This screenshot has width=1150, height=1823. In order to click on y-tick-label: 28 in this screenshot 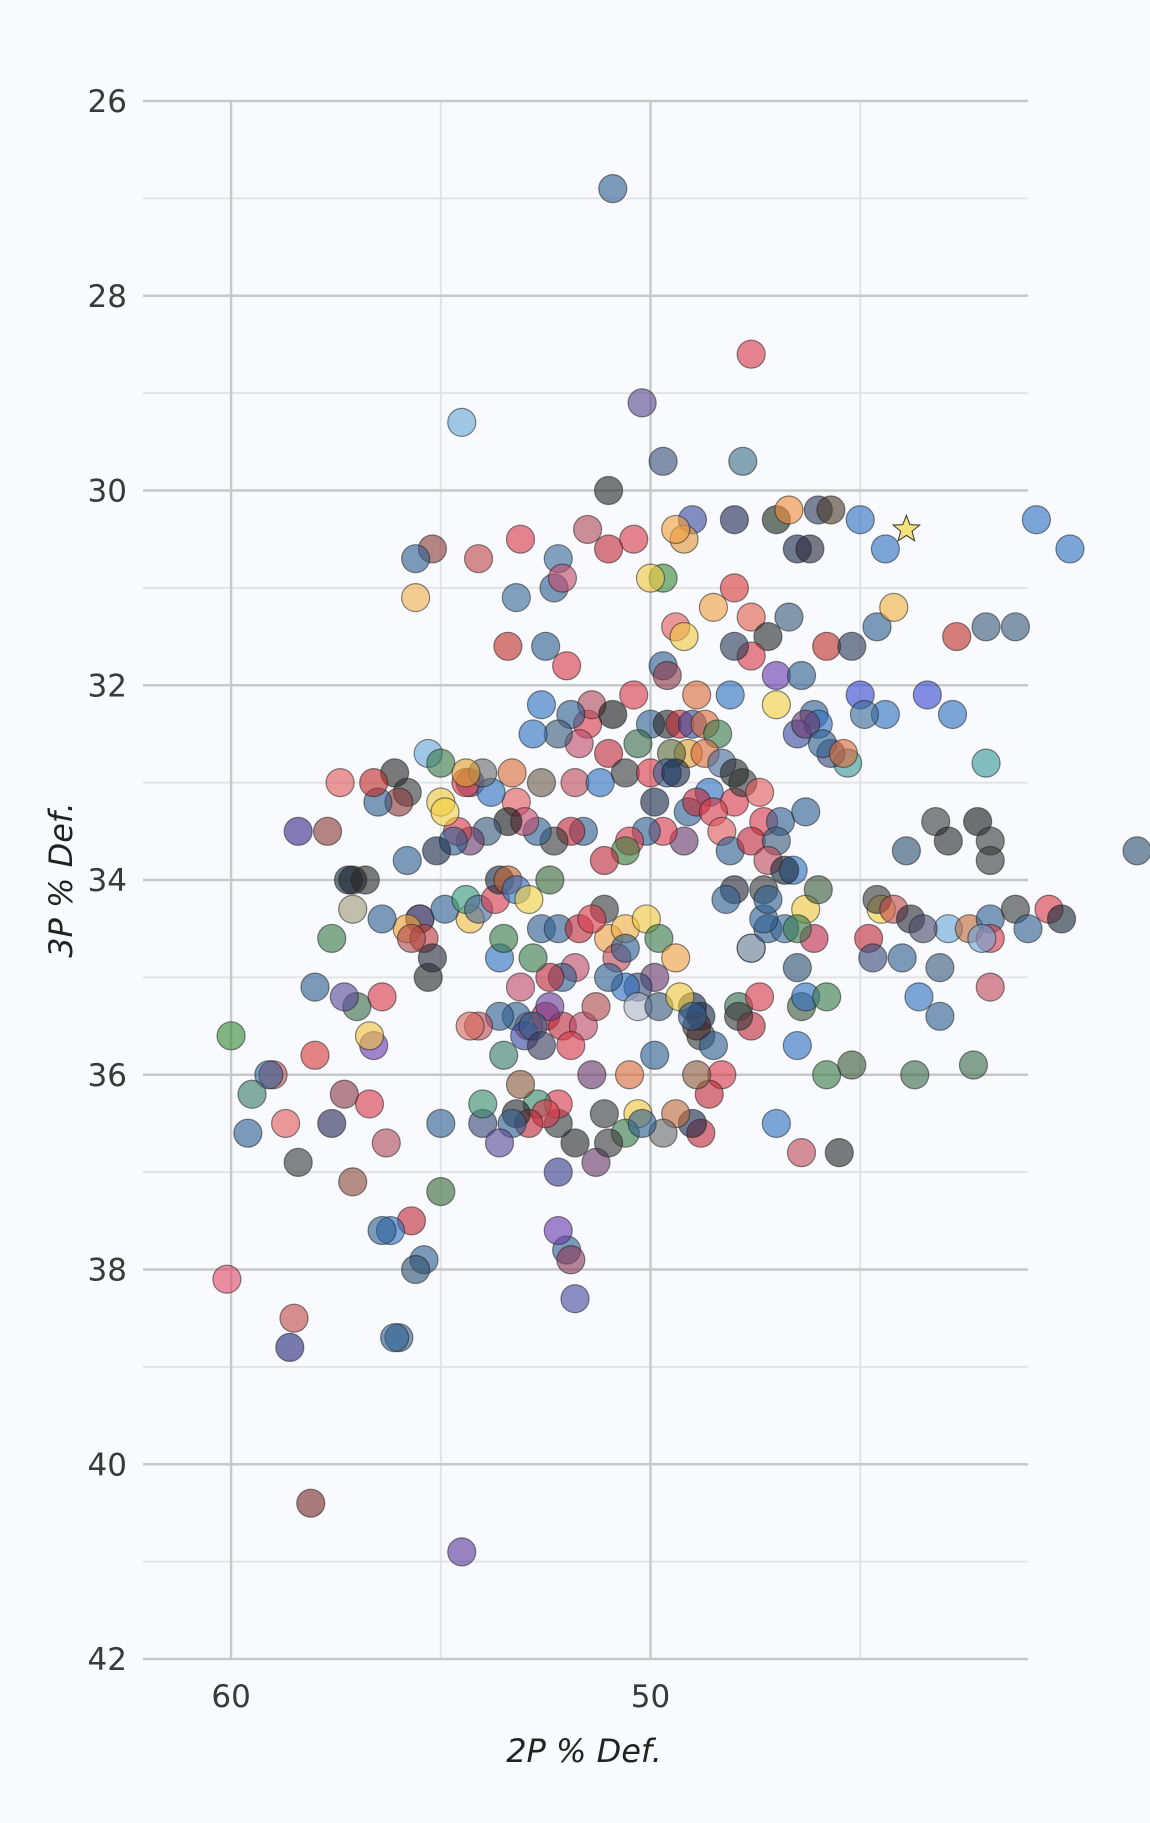, I will do `click(107, 297)`.